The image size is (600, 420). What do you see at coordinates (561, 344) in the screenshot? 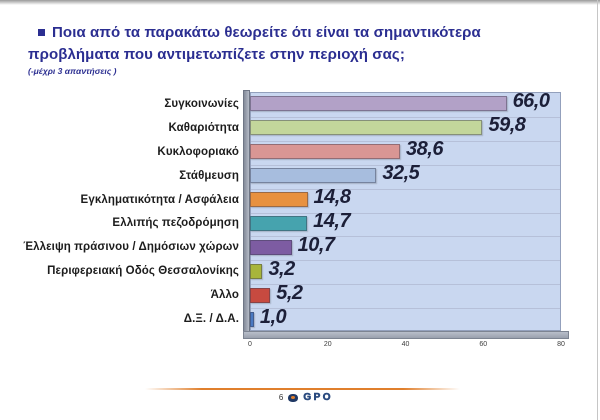
I see `x-tick-label: 80` at bounding box center [561, 344].